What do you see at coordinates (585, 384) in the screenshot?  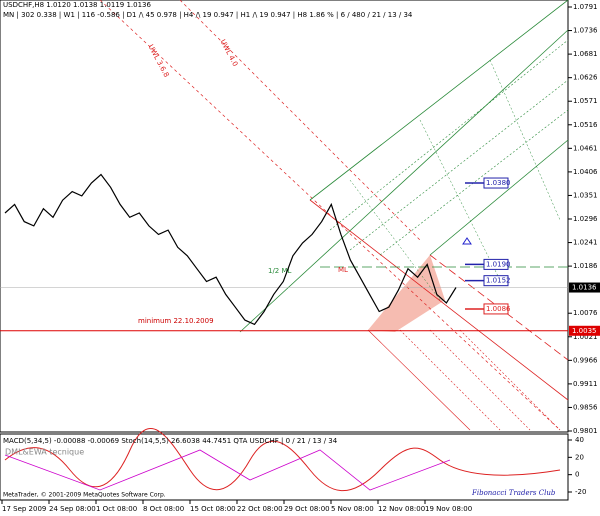 I see `price-tick-label: 0.9911` at bounding box center [585, 384].